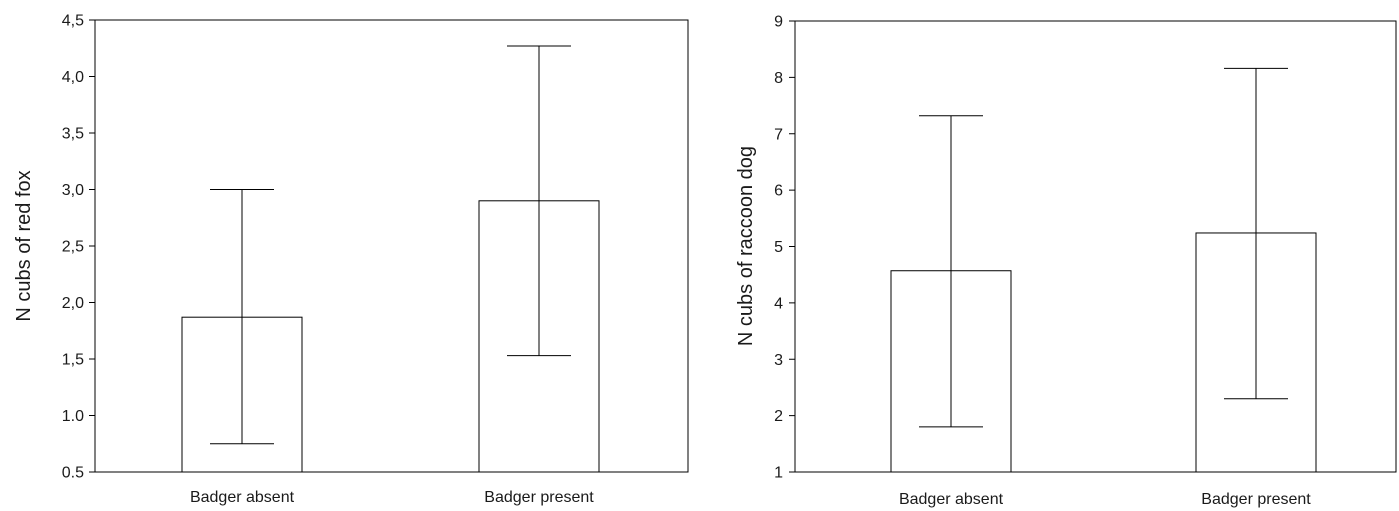  What do you see at coordinates (746, 246) in the screenshot?
I see `y-axis-title: N cubs of raccoon dog` at bounding box center [746, 246].